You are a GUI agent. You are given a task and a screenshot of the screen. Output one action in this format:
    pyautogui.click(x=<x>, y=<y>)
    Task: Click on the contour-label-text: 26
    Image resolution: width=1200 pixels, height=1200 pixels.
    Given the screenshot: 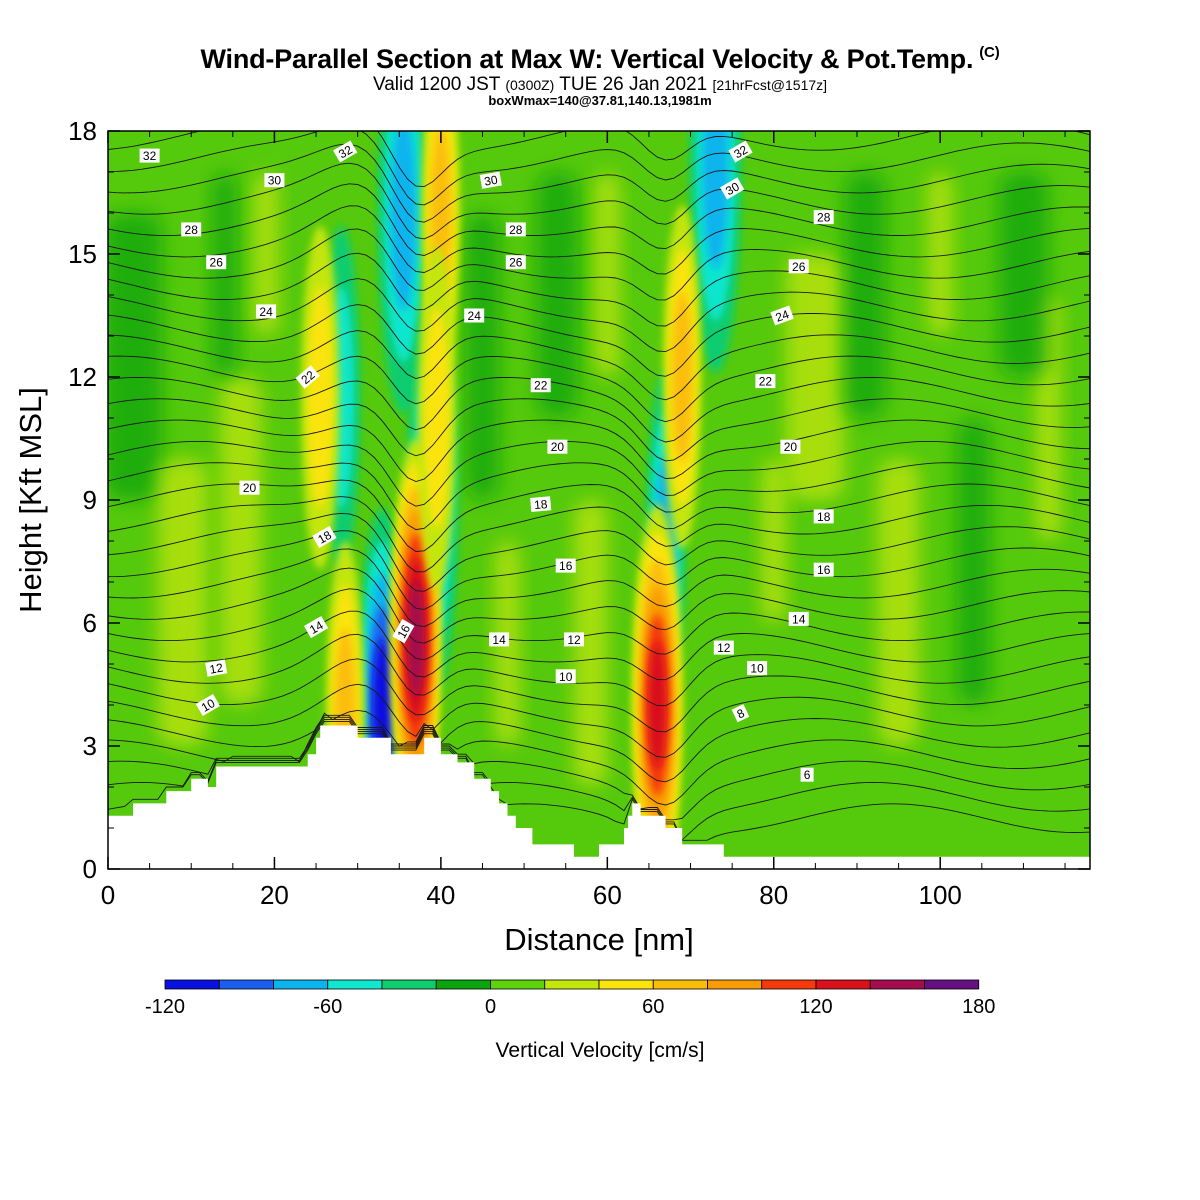 What is the action you would take?
    pyautogui.click(x=516, y=263)
    